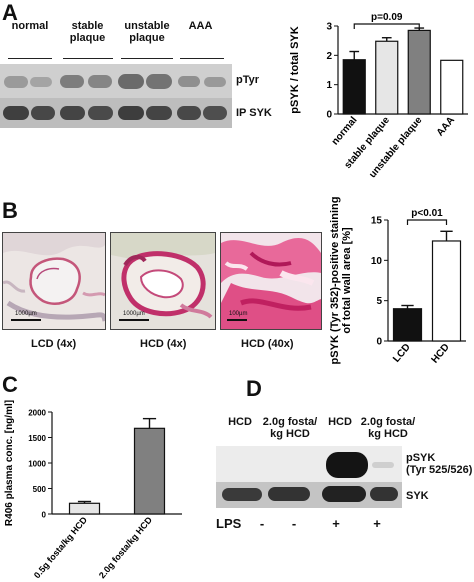  What do you see at coordinates (329, 27) in the screenshot?
I see `y-tick-label: 3` at bounding box center [329, 27].